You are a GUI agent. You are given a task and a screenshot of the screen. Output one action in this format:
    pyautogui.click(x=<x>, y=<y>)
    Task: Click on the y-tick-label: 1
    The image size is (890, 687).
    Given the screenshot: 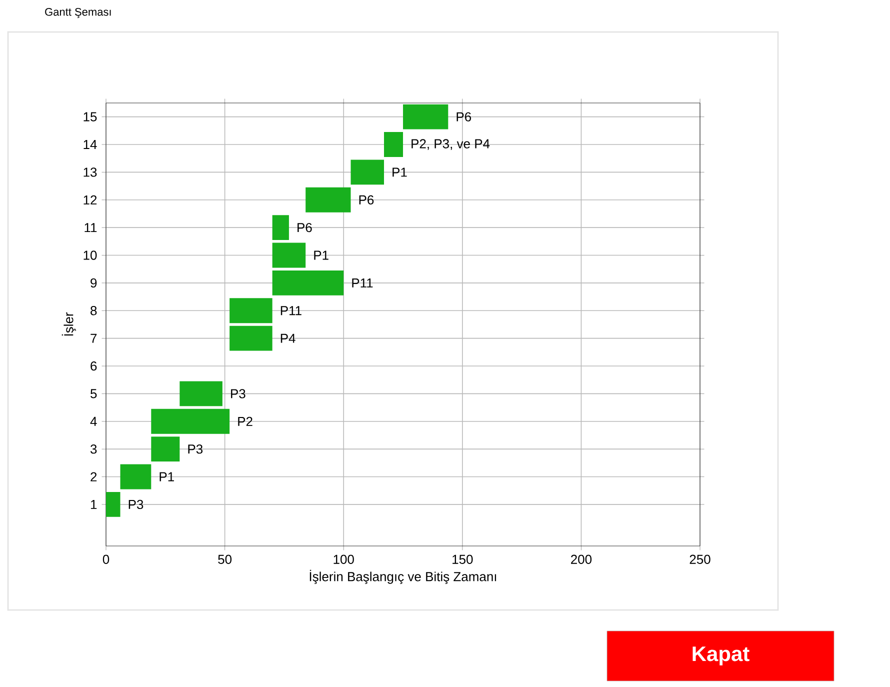 What is the action you would take?
    pyautogui.click(x=93, y=504)
    